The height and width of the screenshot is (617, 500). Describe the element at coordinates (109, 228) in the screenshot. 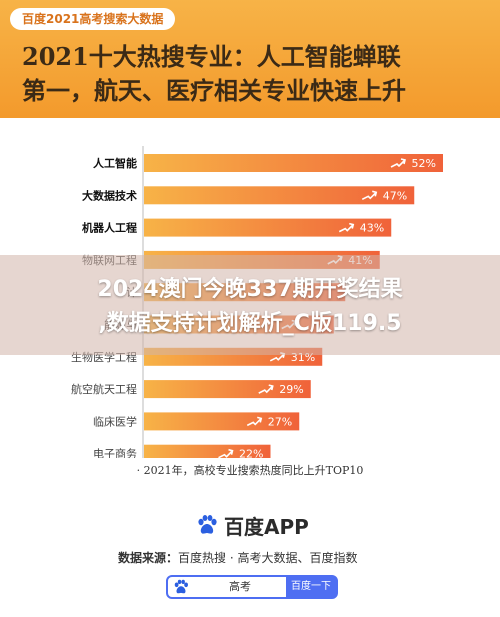

I see `category-label: 机器人工程` at that location.